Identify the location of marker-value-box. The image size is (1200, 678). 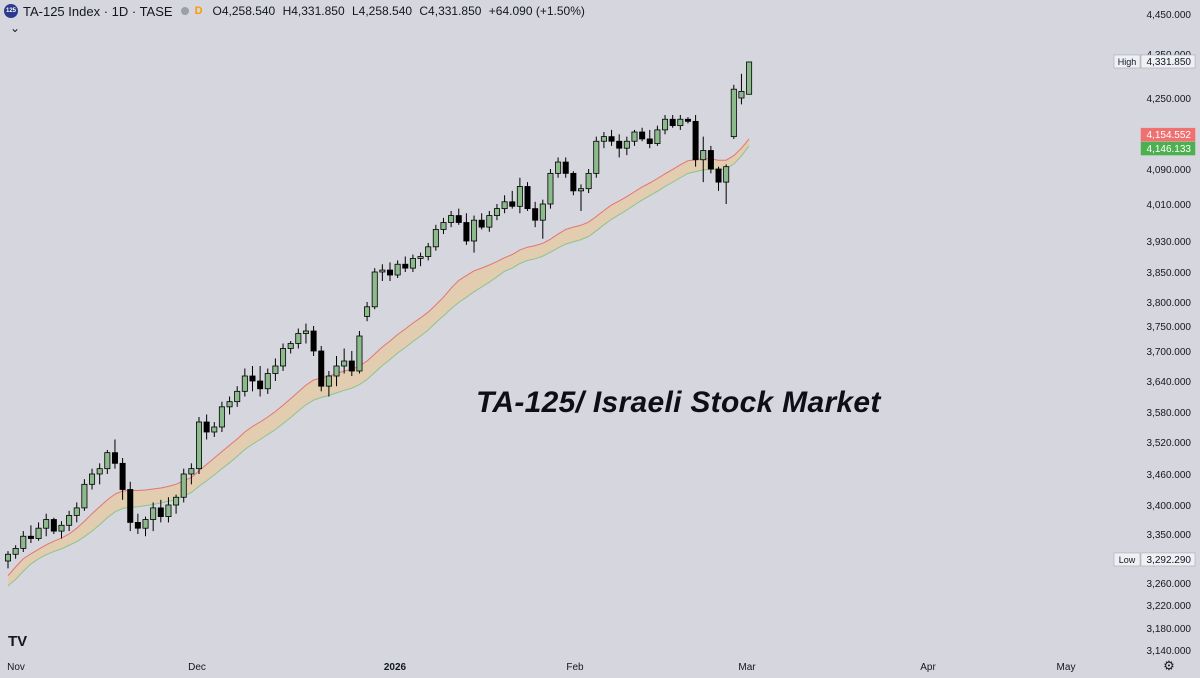
(1168, 134).